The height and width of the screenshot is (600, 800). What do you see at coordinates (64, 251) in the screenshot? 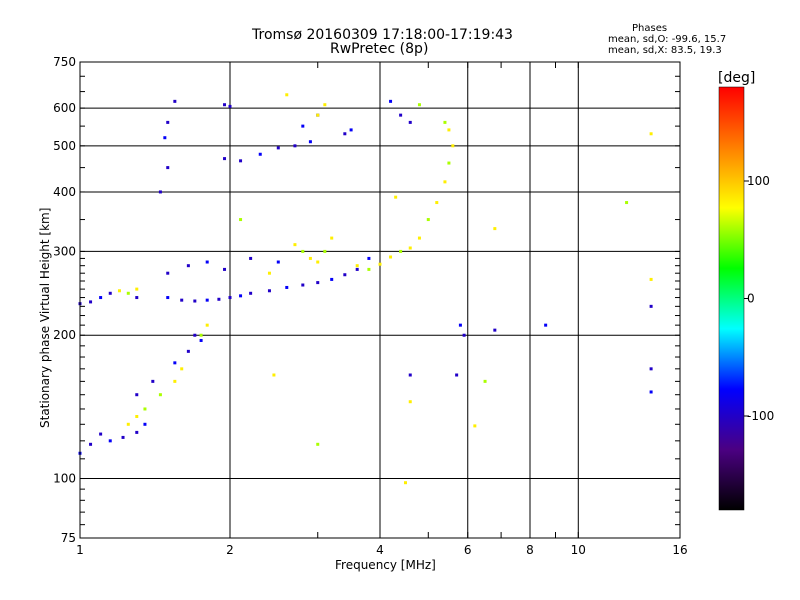
I see `y-tick-label: 300` at bounding box center [64, 251].